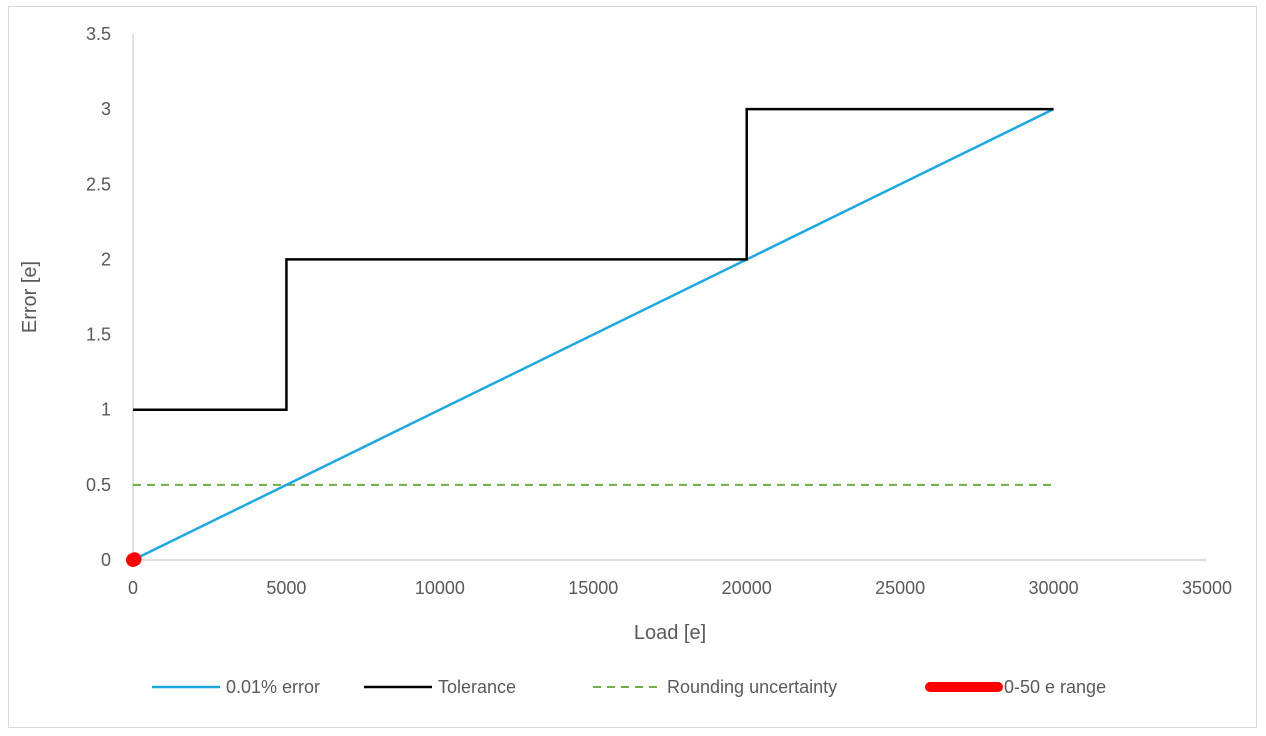 The height and width of the screenshot is (736, 1266). What do you see at coordinates (106, 560) in the screenshot?
I see `y-tick-label: 0` at bounding box center [106, 560].